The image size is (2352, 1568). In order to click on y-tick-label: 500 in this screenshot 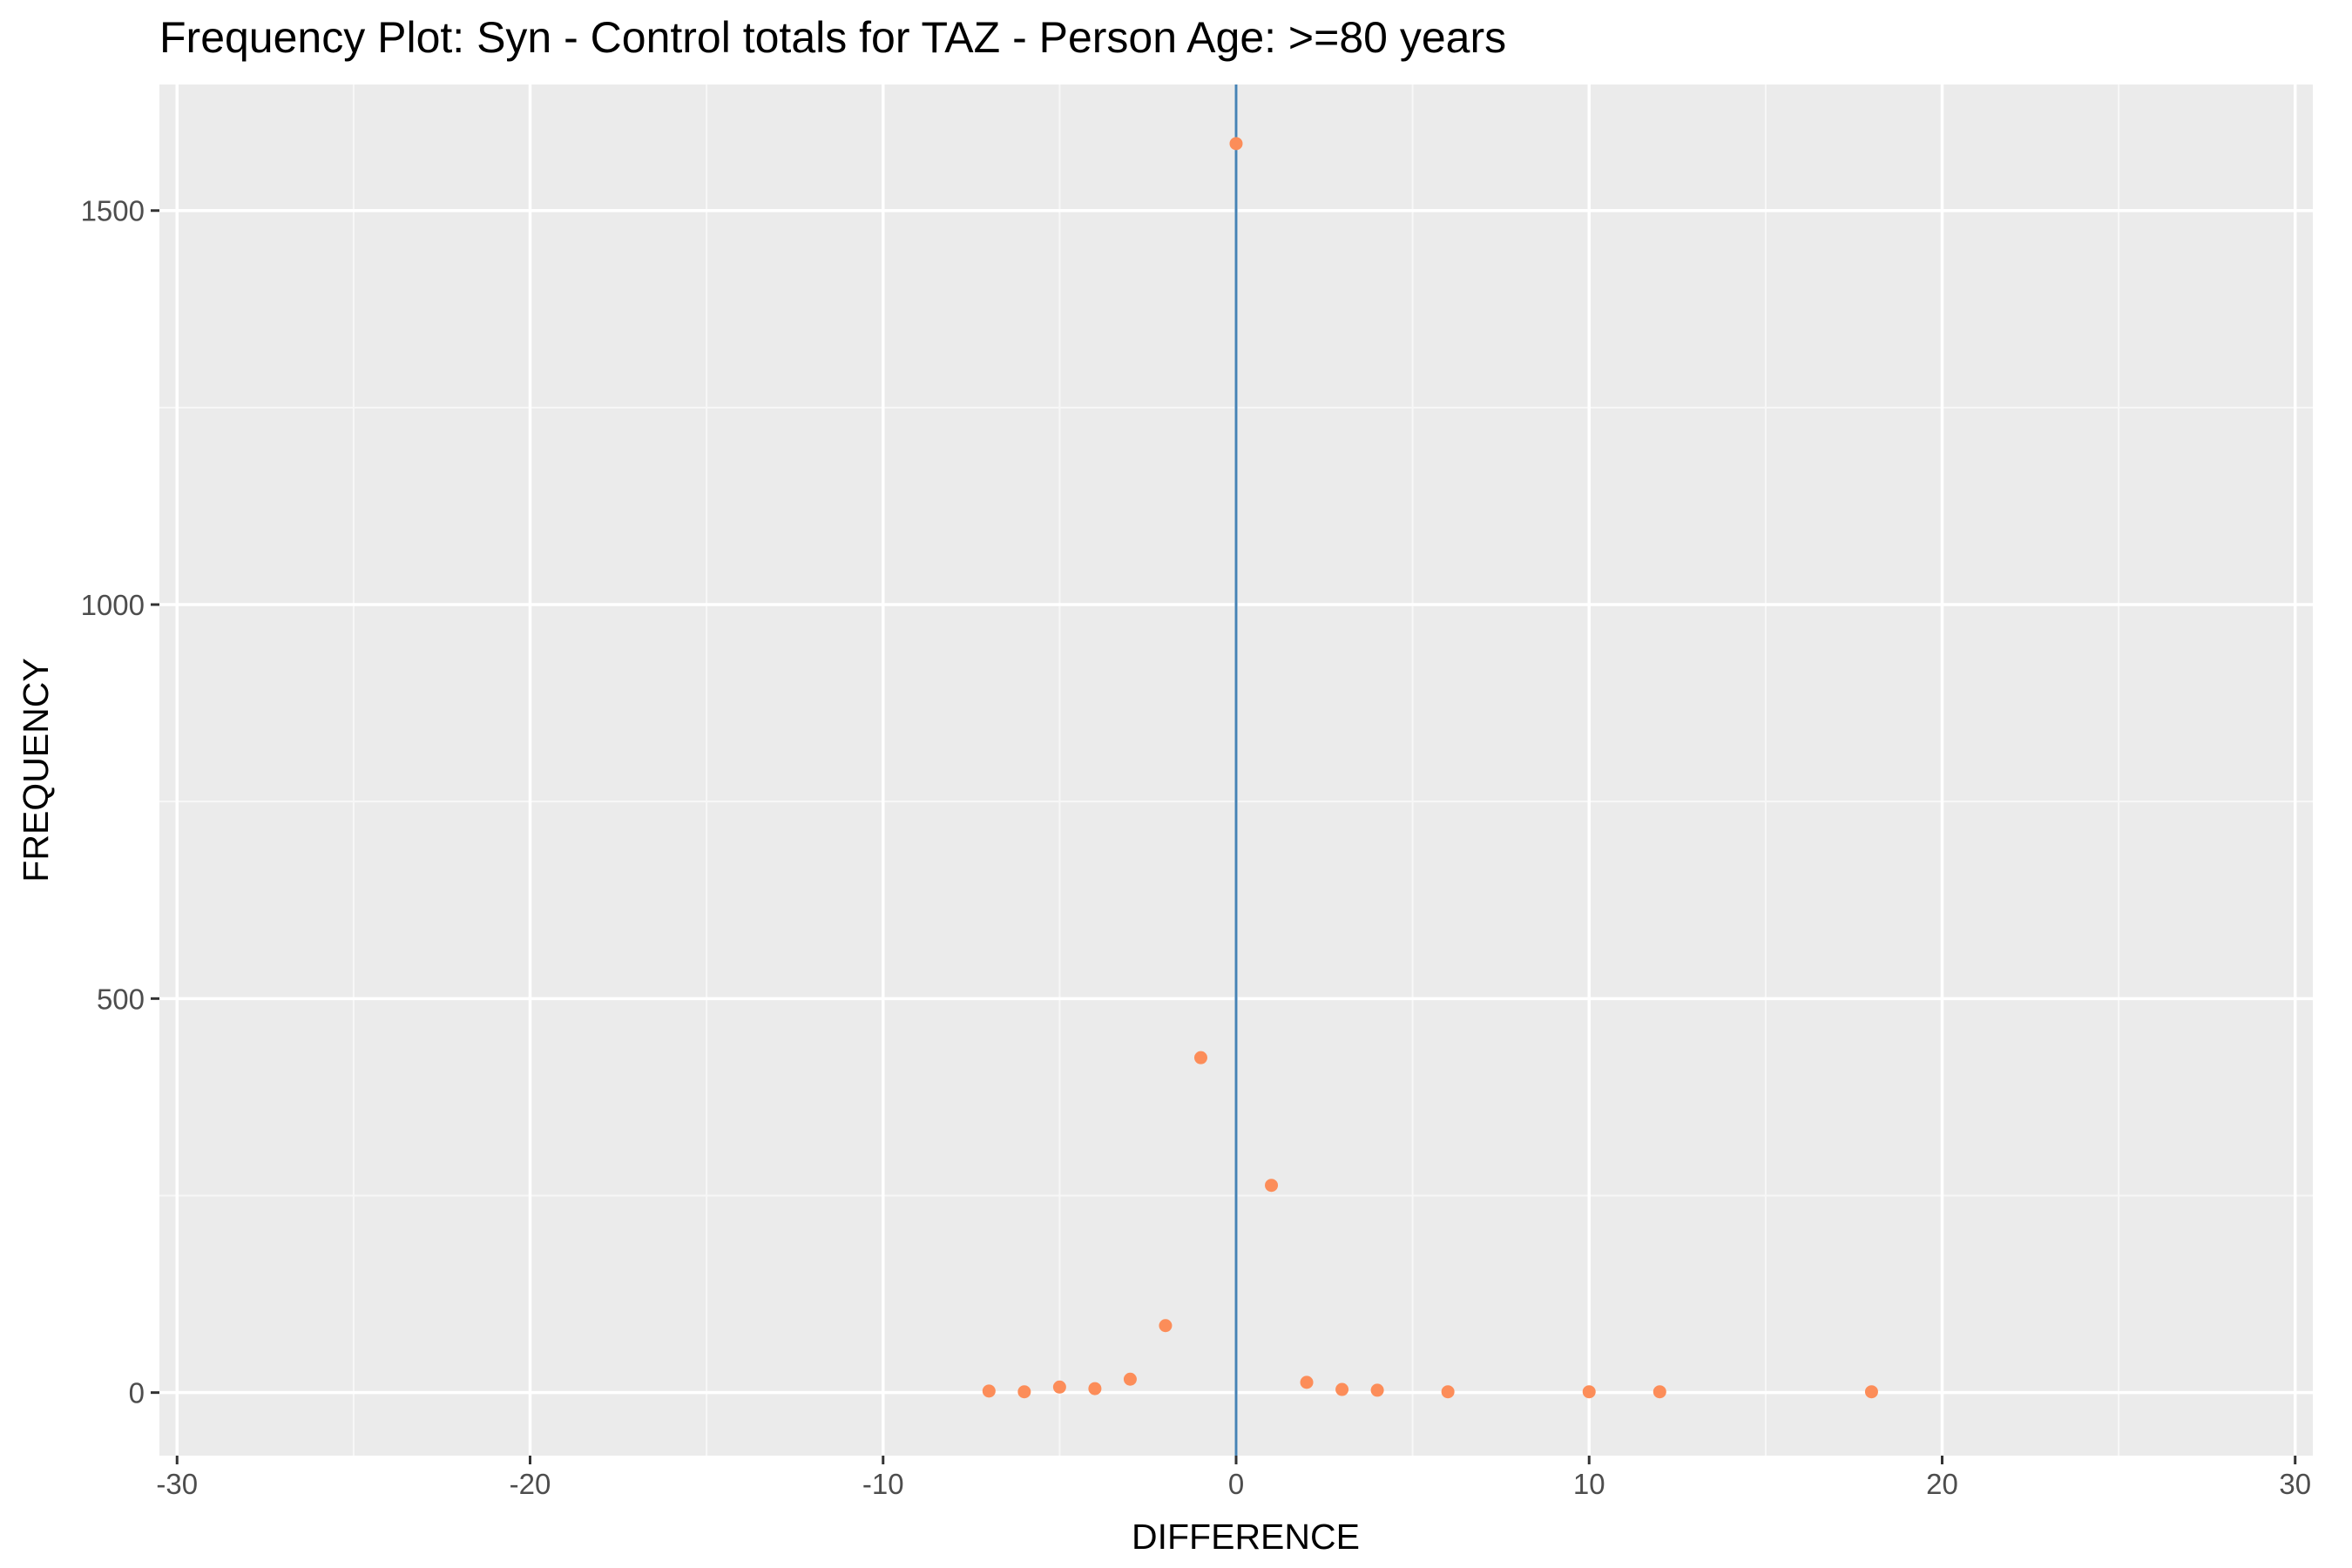, I will do `click(121, 999)`.